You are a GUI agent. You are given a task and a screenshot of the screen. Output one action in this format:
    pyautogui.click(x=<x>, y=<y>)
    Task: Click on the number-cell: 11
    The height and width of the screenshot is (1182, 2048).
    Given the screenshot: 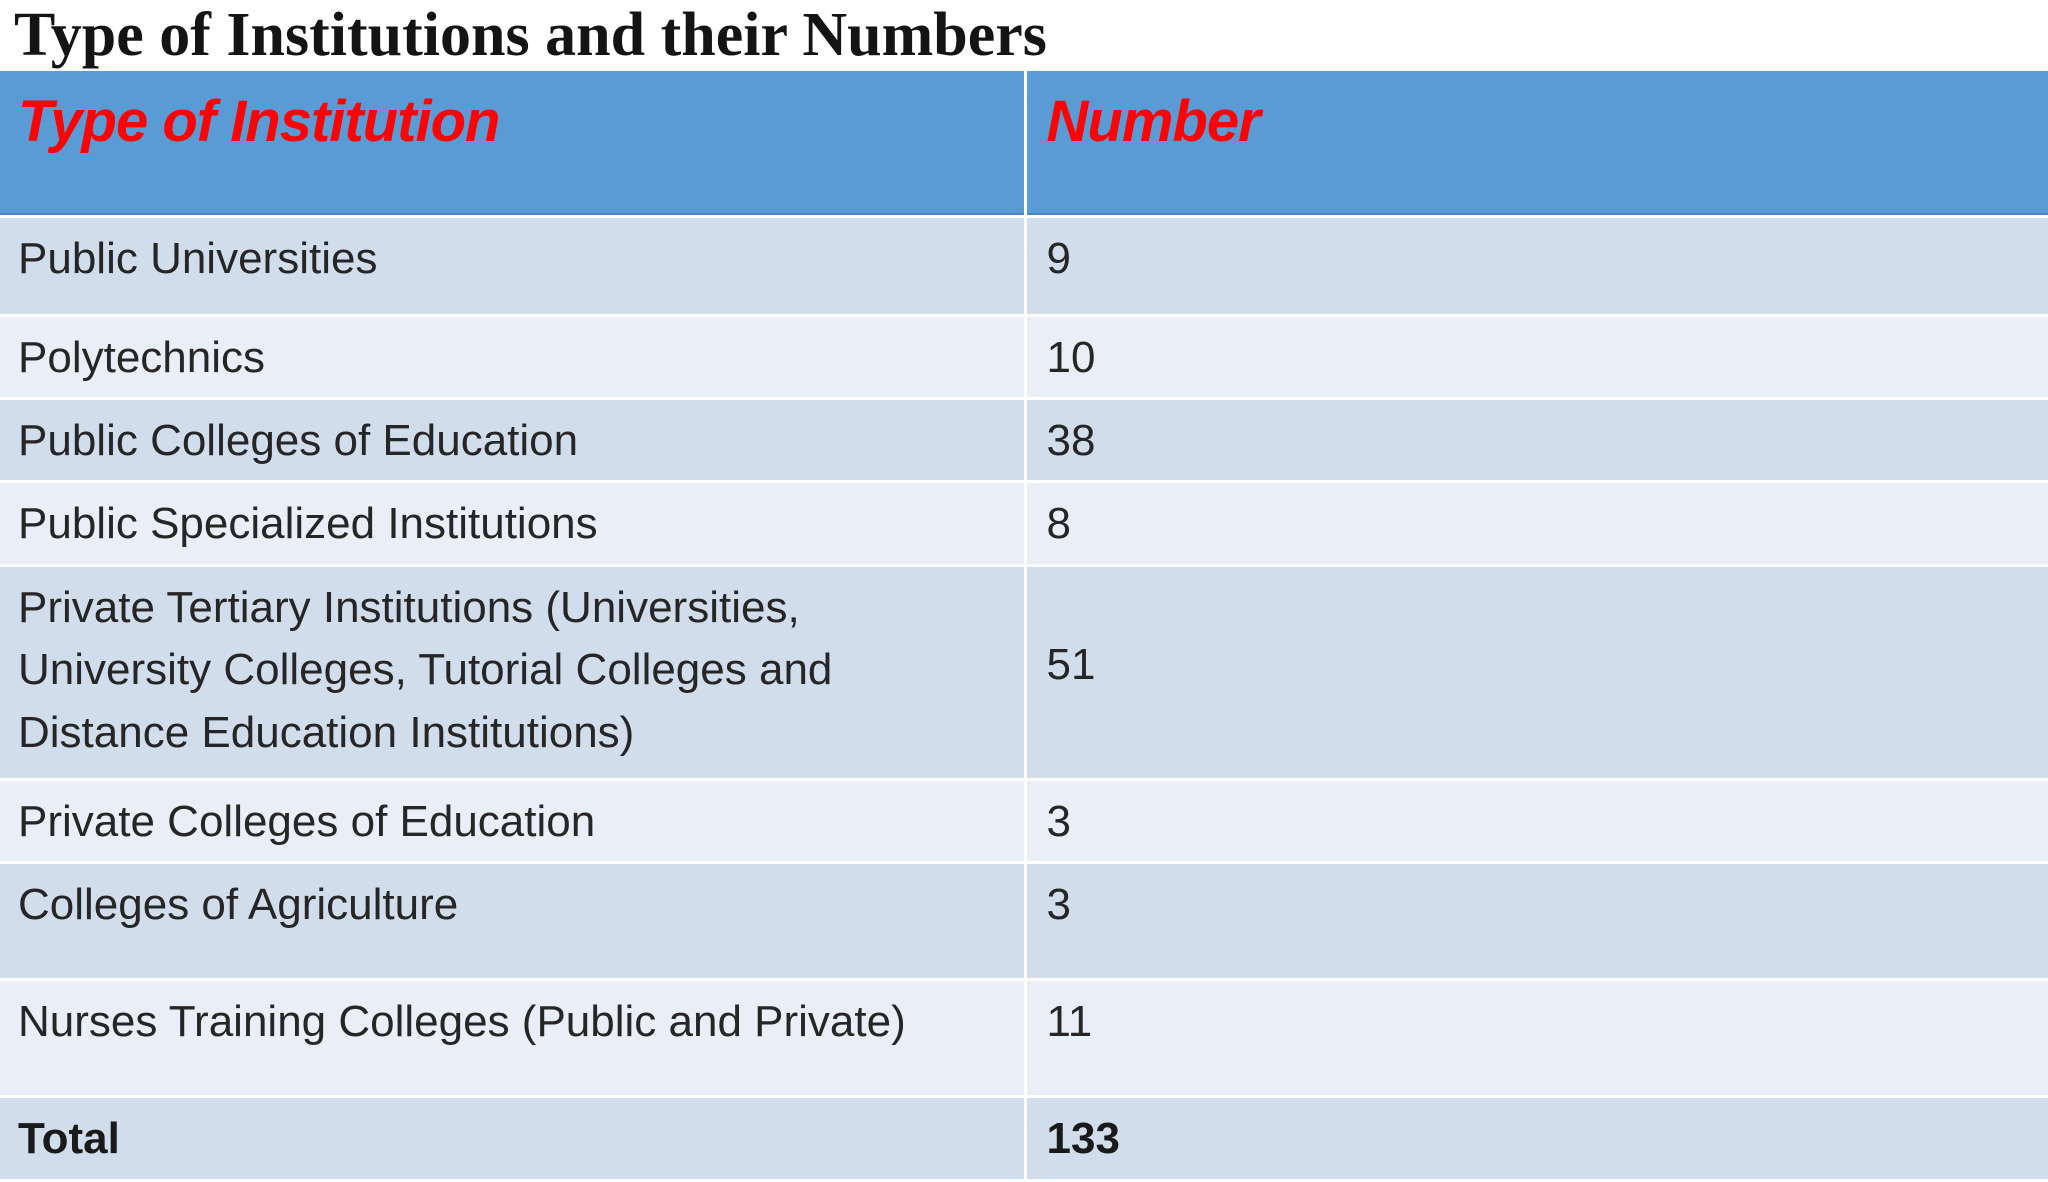 What is the action you would take?
    pyautogui.click(x=1535, y=1039)
    